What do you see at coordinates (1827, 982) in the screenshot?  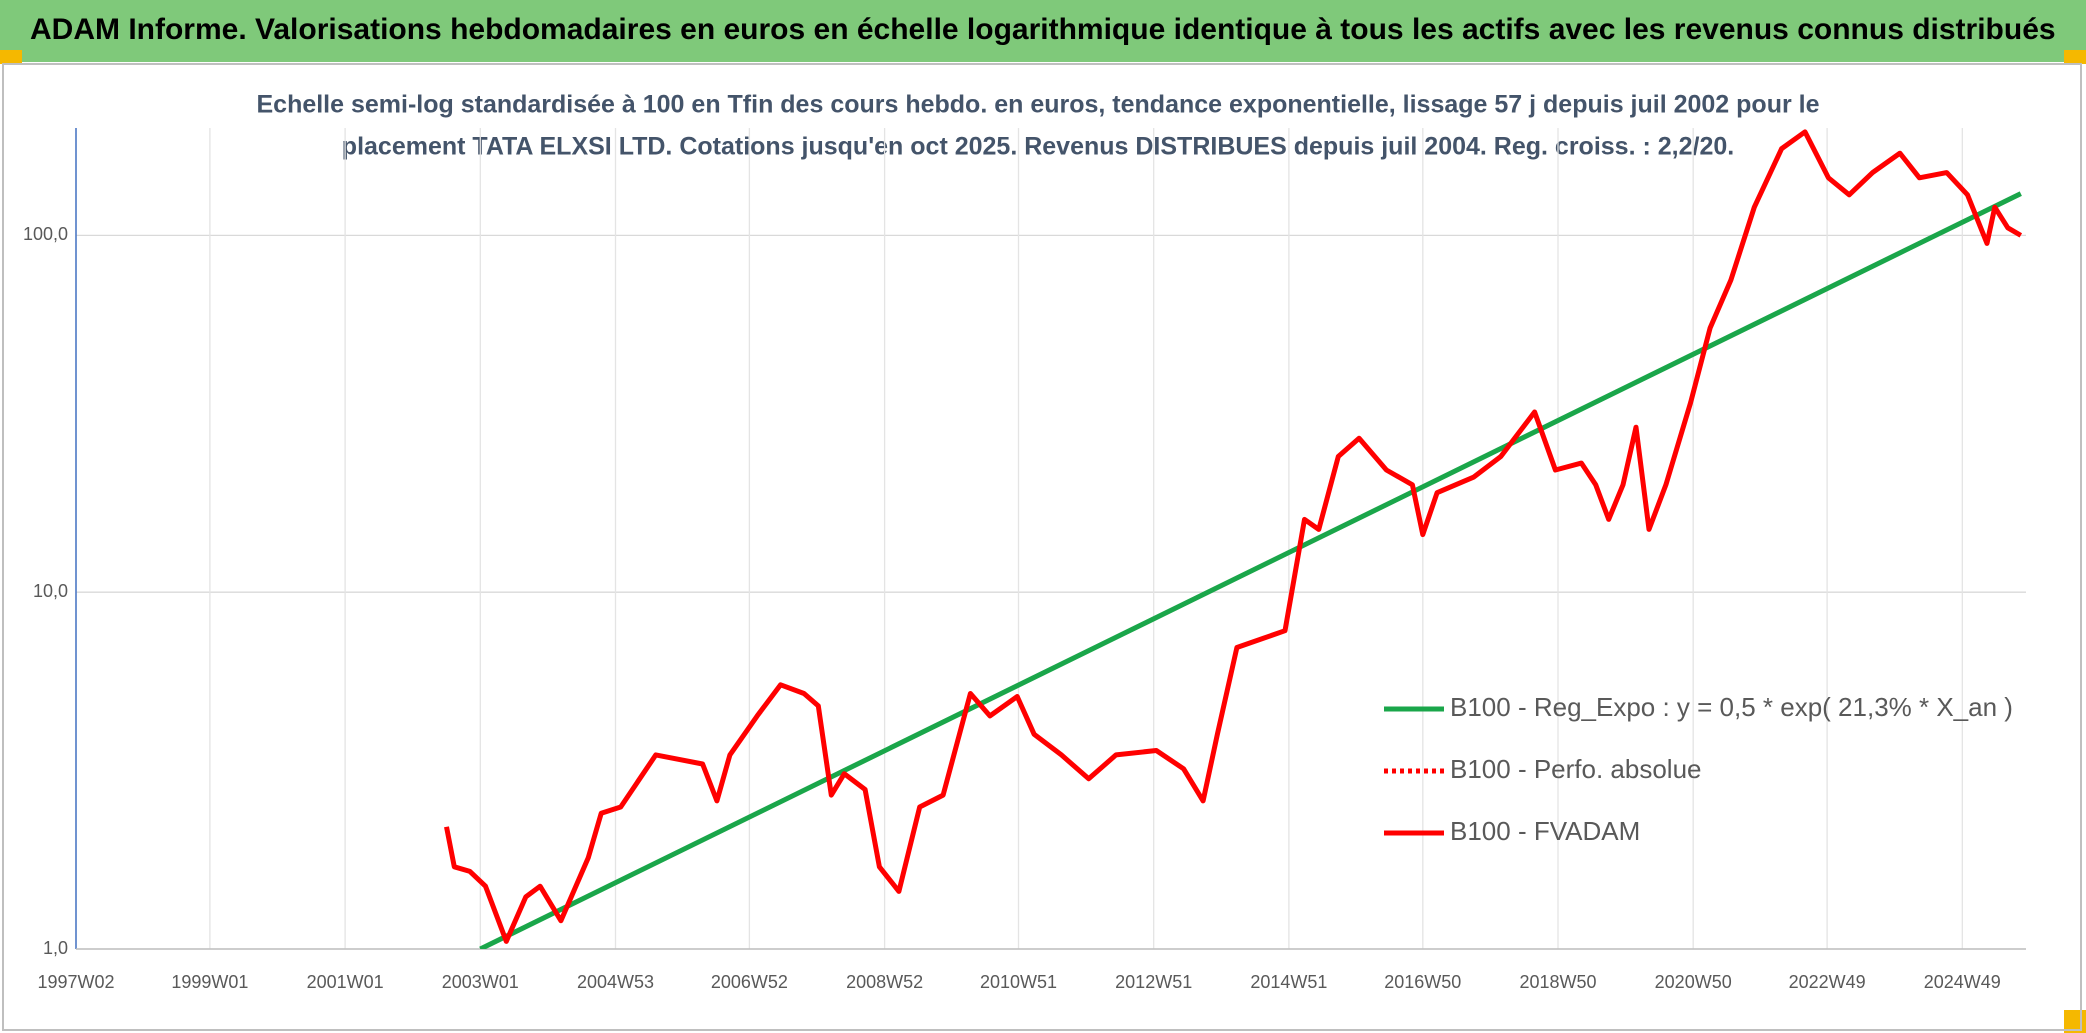 I see `x-tick-label: 2022W49` at bounding box center [1827, 982].